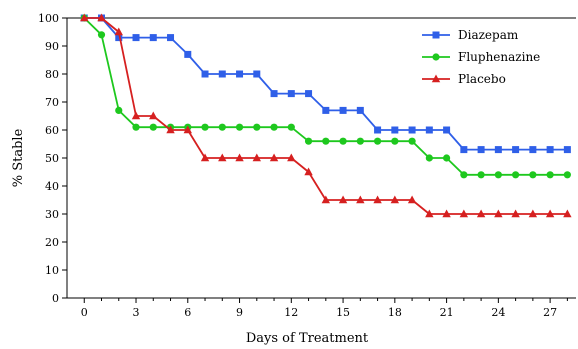  Describe the element at coordinates (136, 312) in the screenshot. I see `x-tick-label: 3` at that location.